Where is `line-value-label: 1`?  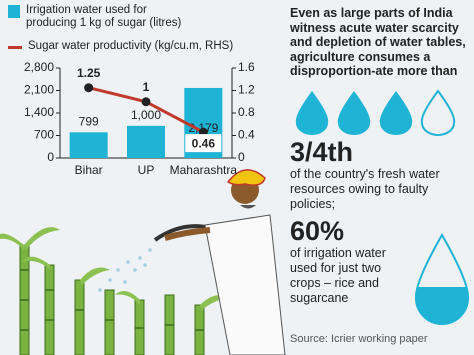 line-value-label: 1 is located at coordinates (146, 87).